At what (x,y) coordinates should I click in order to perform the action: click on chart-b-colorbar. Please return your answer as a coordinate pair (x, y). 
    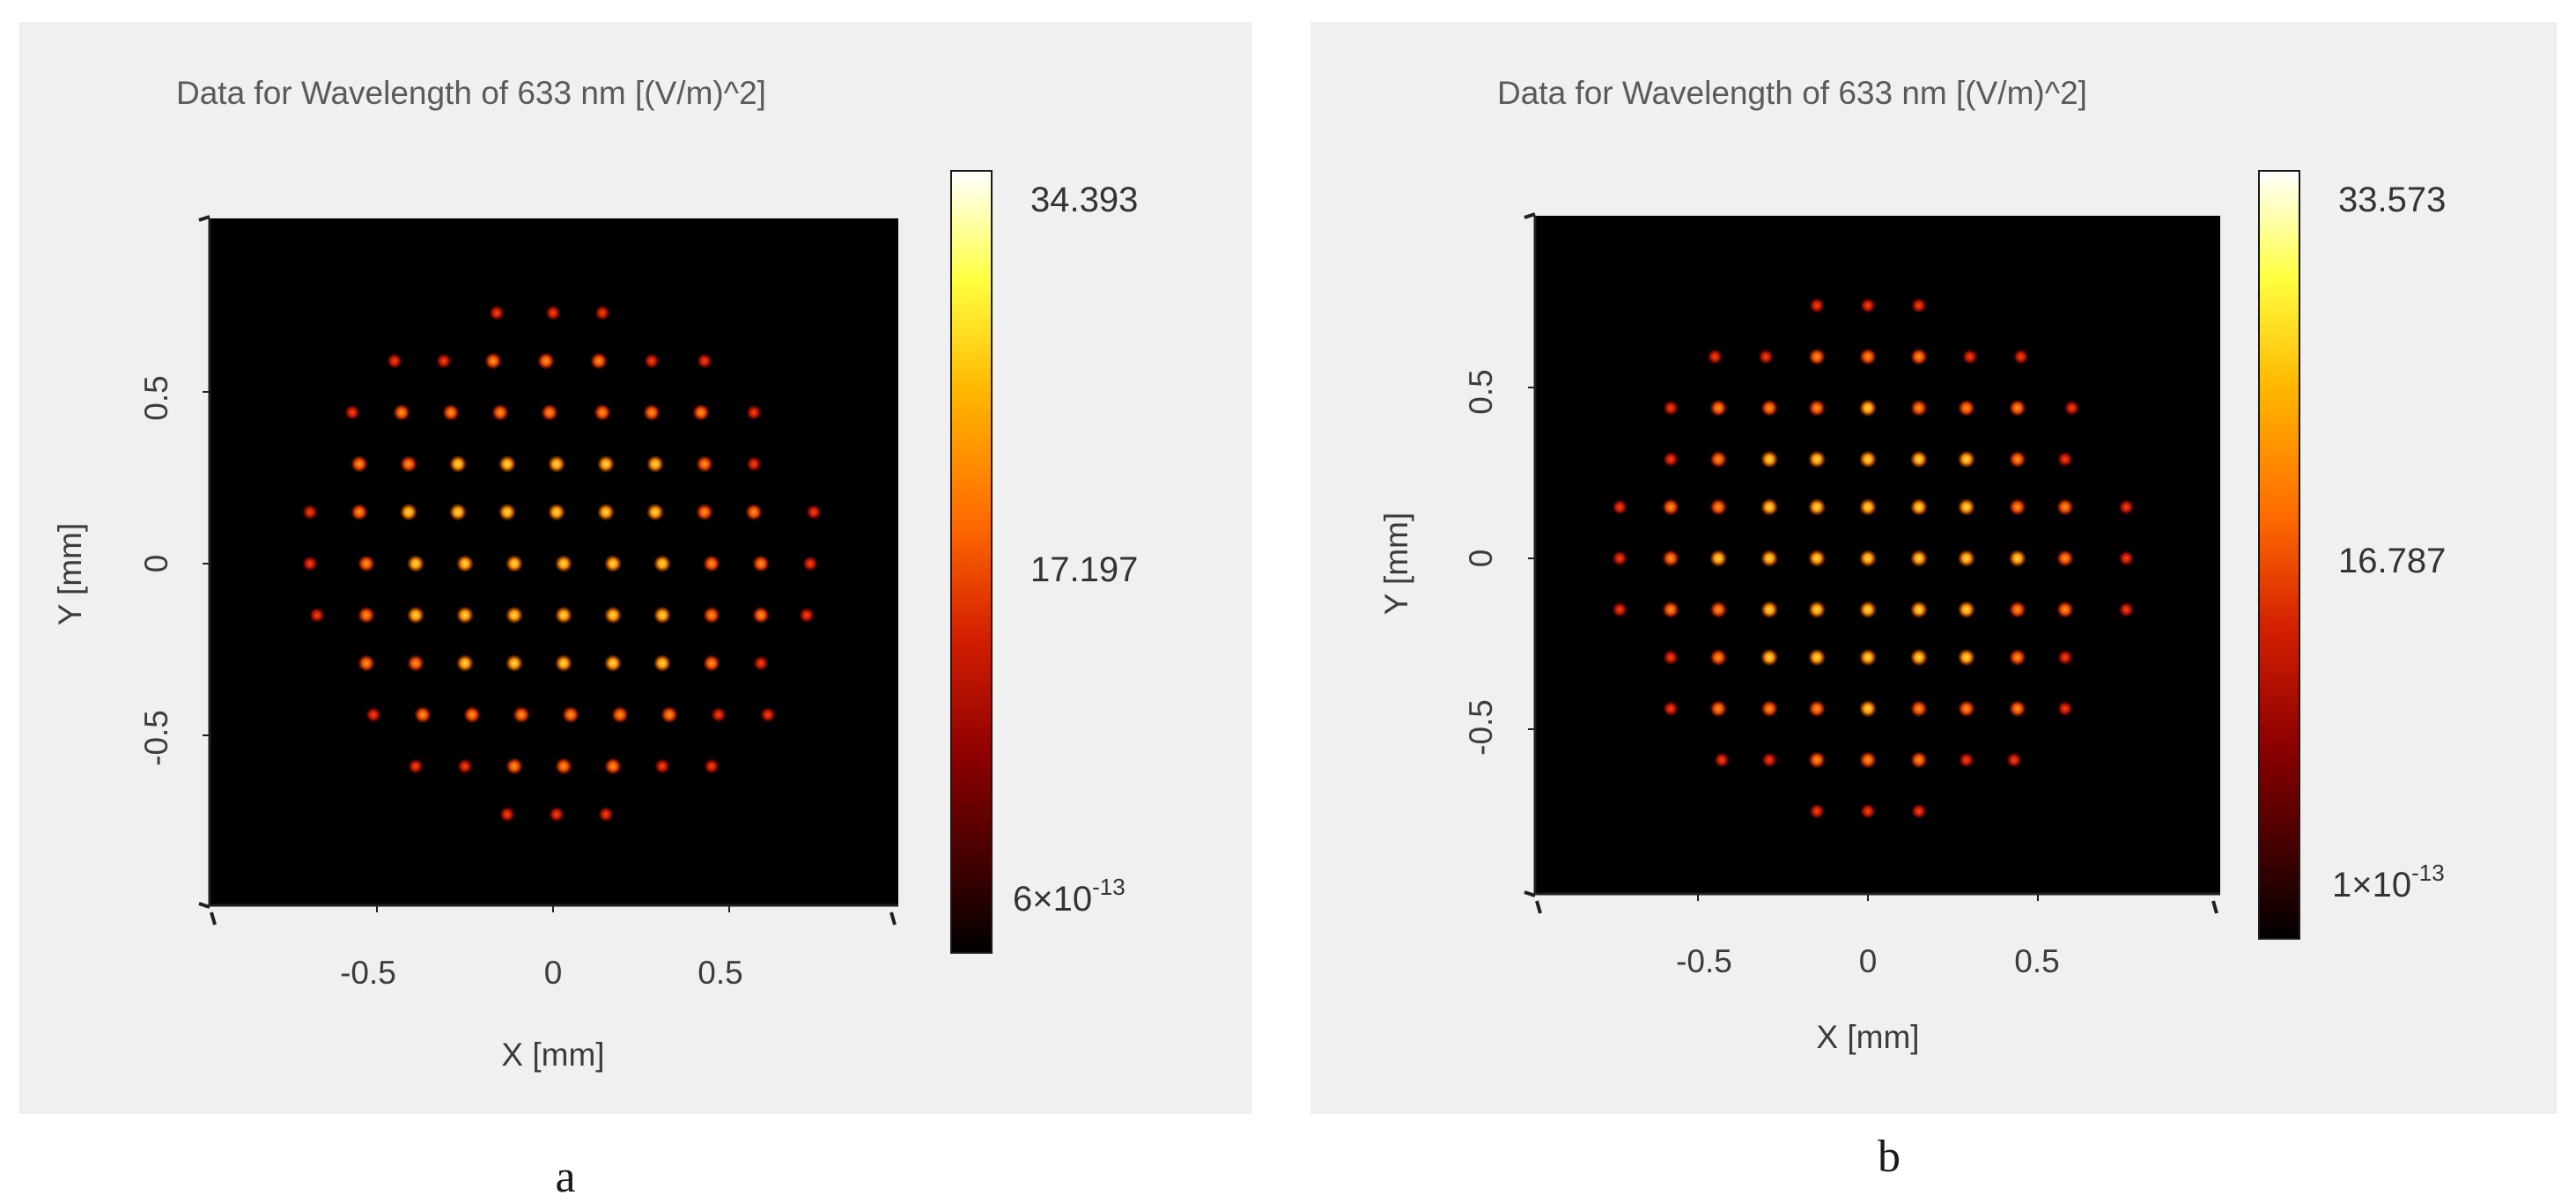
    Looking at the image, I should click on (2279, 555).